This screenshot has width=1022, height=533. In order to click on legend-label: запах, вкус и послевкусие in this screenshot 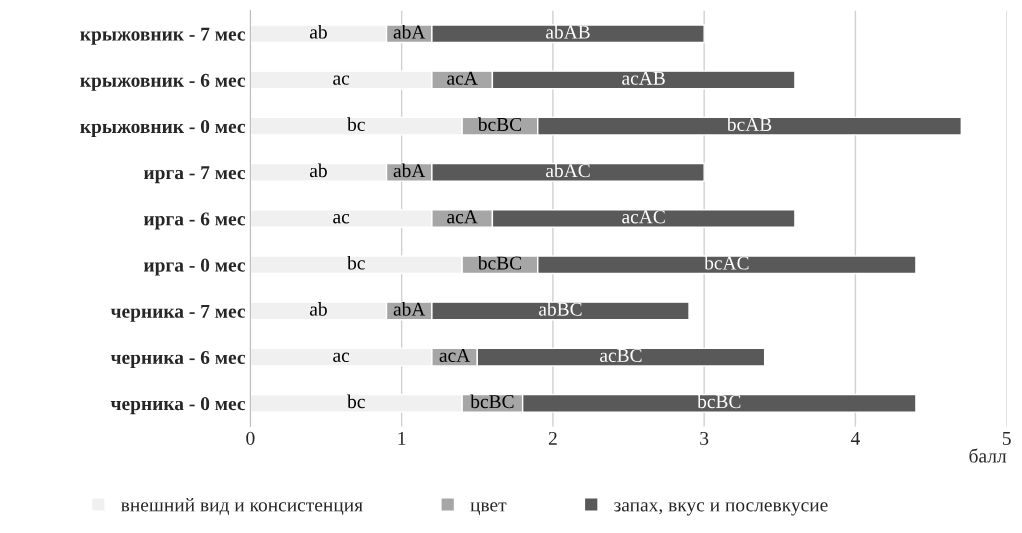, I will do `click(721, 509)`.